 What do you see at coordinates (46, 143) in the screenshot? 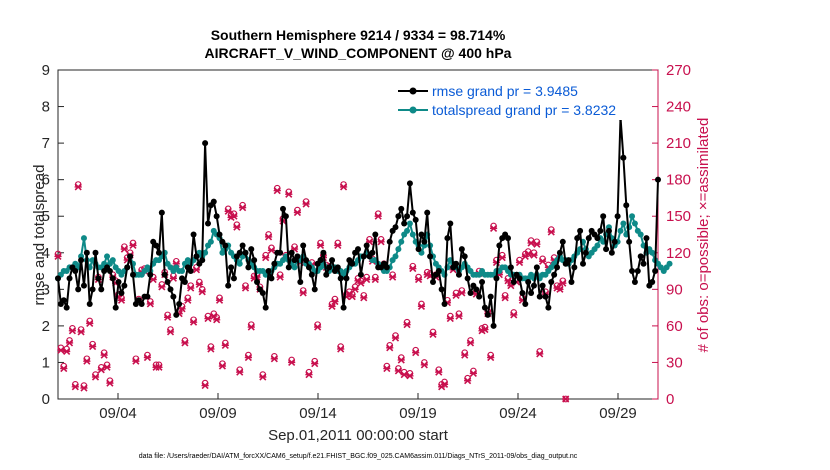
I see `y-left-tick-label: 7` at bounding box center [46, 143].